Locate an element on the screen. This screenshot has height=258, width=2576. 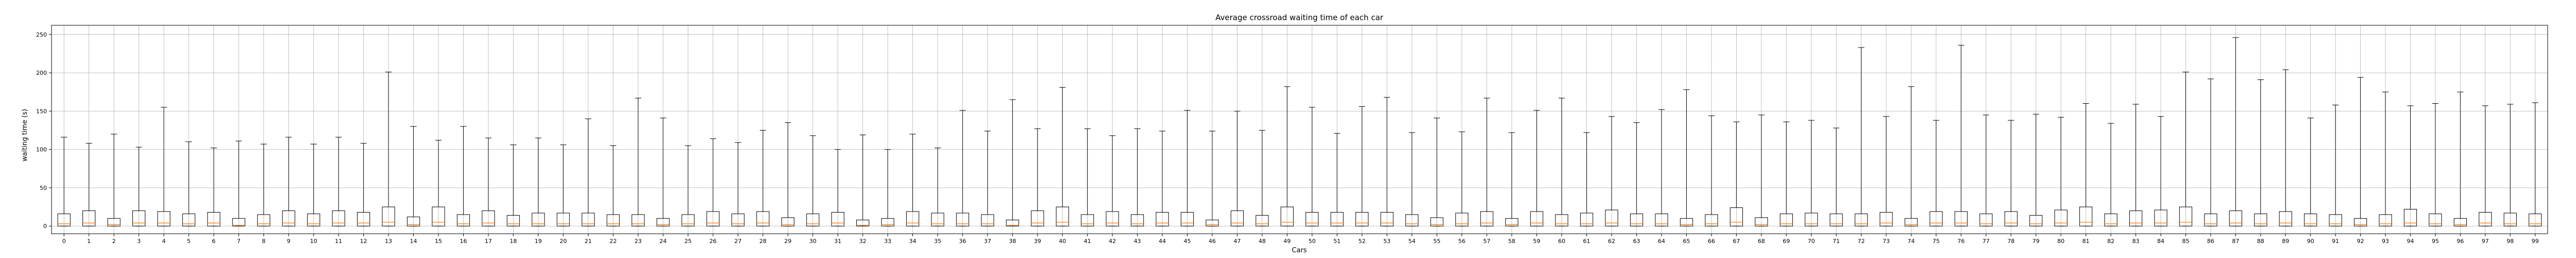
x-tick-label: 26 is located at coordinates (713, 241).